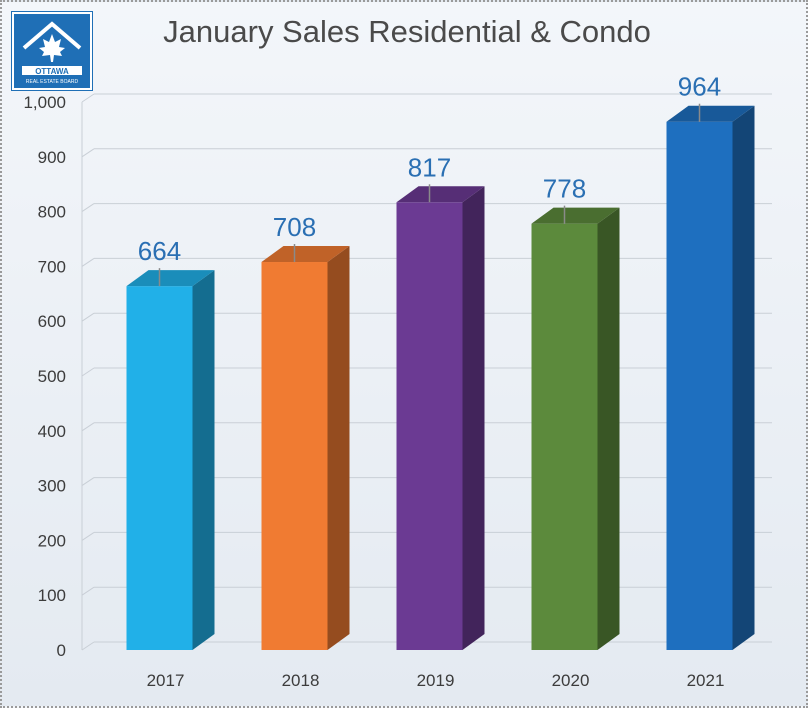 The width and height of the screenshot is (812, 712). Describe the element at coordinates (52, 431) in the screenshot. I see `y-tick-label: 400` at that location.